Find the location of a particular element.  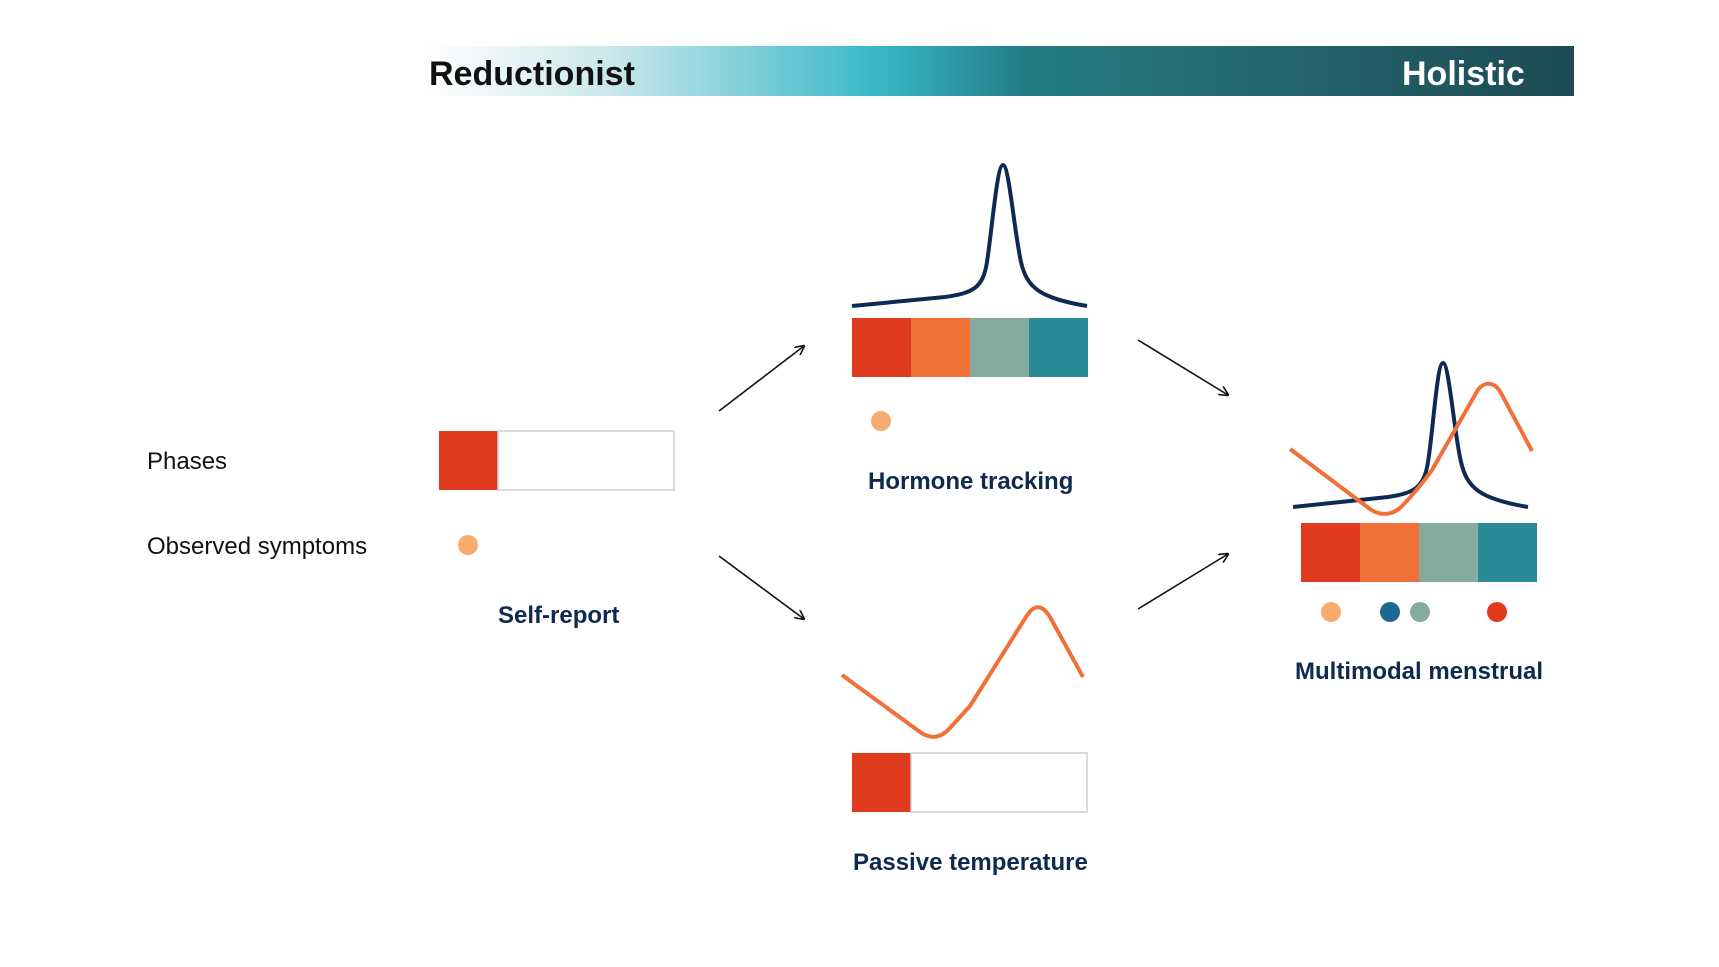

multimodal-hormone-curve is located at coordinates (1410, 434).